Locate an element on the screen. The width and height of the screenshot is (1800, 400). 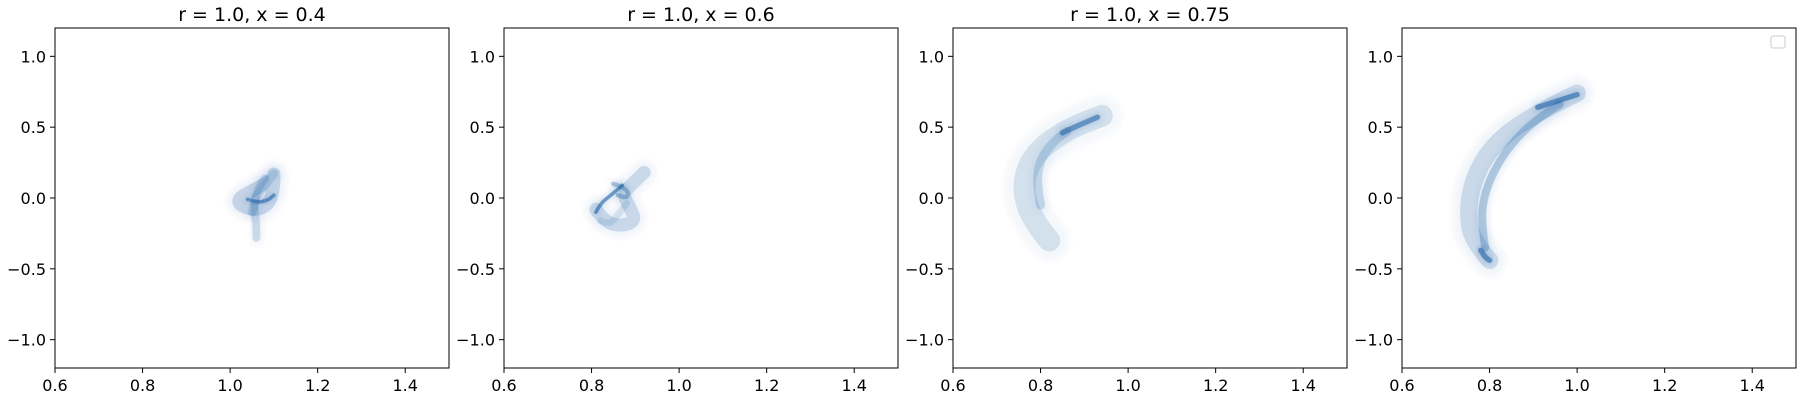
legend-box is located at coordinates (1778, 42).